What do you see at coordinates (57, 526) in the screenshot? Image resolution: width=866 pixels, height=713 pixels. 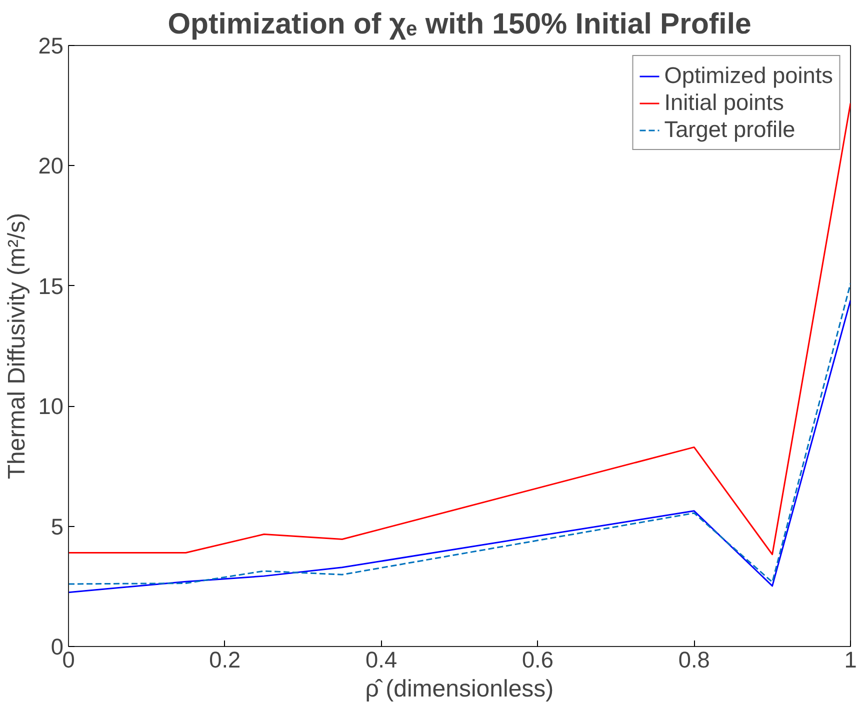 I see `y-tick-label: 5` at bounding box center [57, 526].